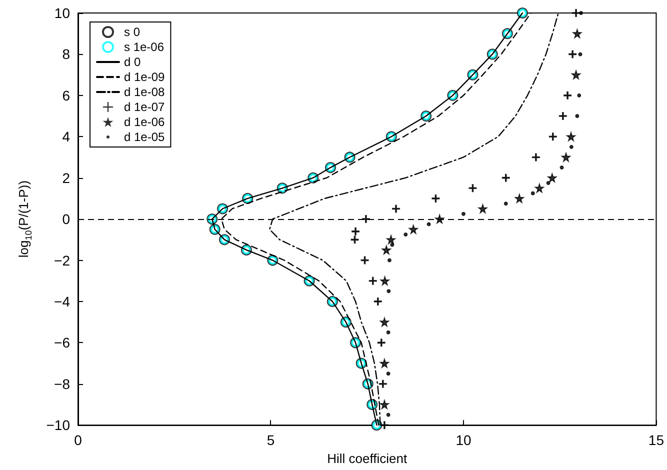 The height and width of the screenshot is (470, 667). What do you see at coordinates (66, 219) in the screenshot?
I see `y-tick-label: 0` at bounding box center [66, 219].